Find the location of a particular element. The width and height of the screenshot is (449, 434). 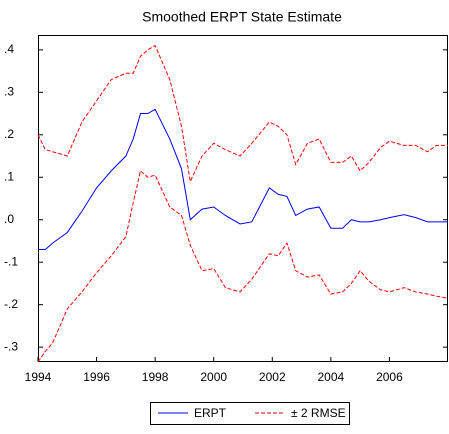

y-tick-label: -.1 is located at coordinates (11, 261).